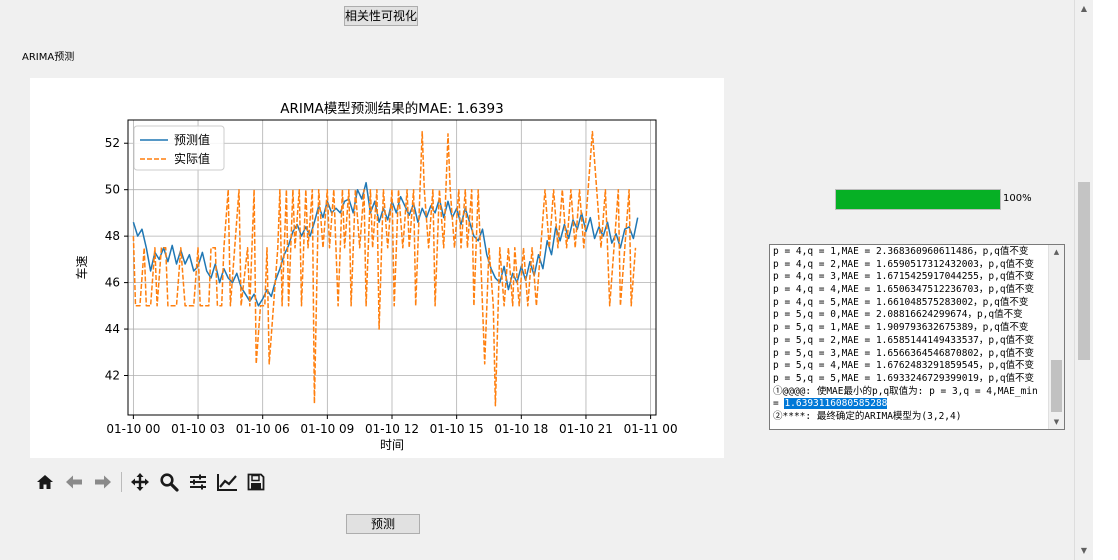 The height and width of the screenshot is (560, 1118). Describe the element at coordinates (74, 482) in the screenshot. I see `back-arrow-icon` at that location.